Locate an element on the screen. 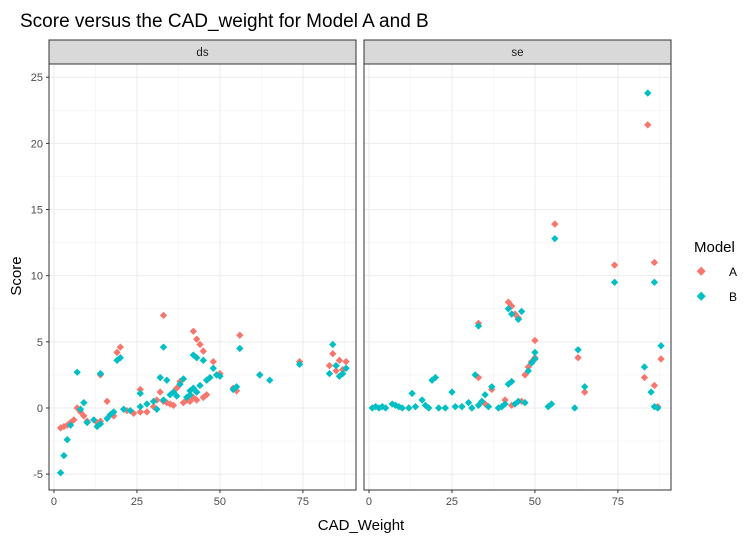 The image size is (756, 540). x-axis-title: CAD_Weight is located at coordinates (361, 525).